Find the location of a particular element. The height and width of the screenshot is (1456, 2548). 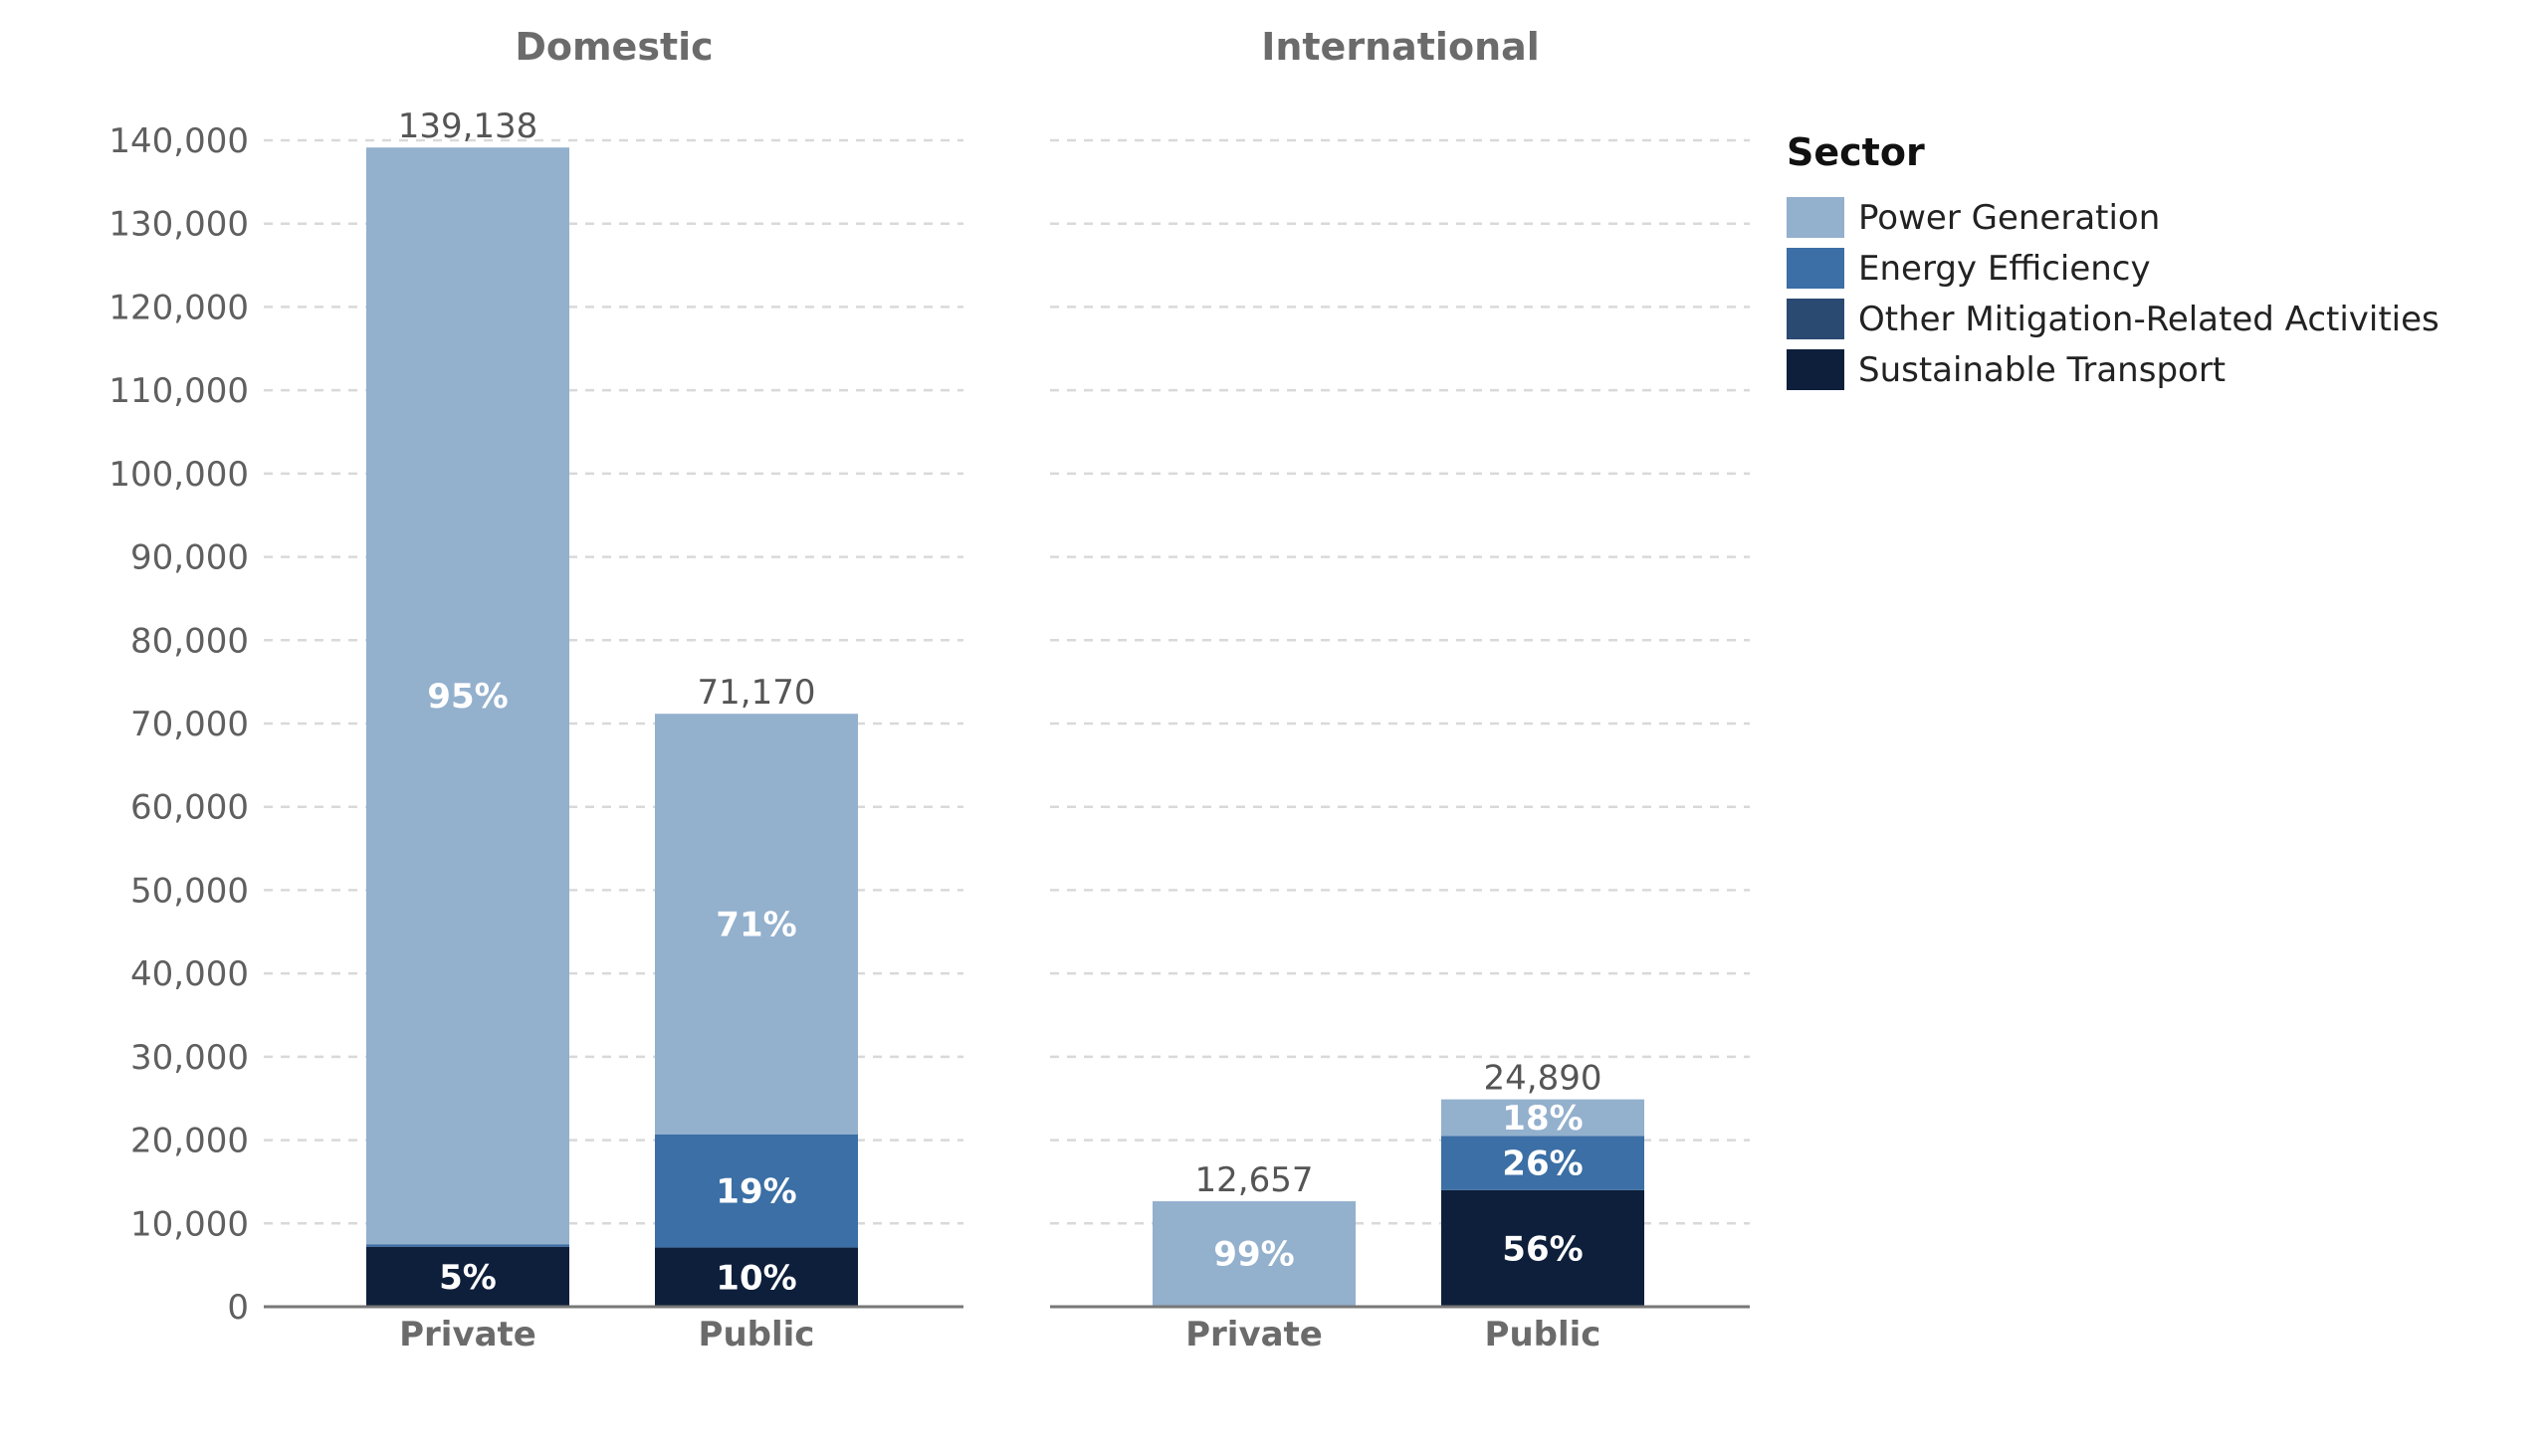

legend-label-other-mitigation-related-activities: Other Mitigation-Related Activities is located at coordinates (2149, 319).